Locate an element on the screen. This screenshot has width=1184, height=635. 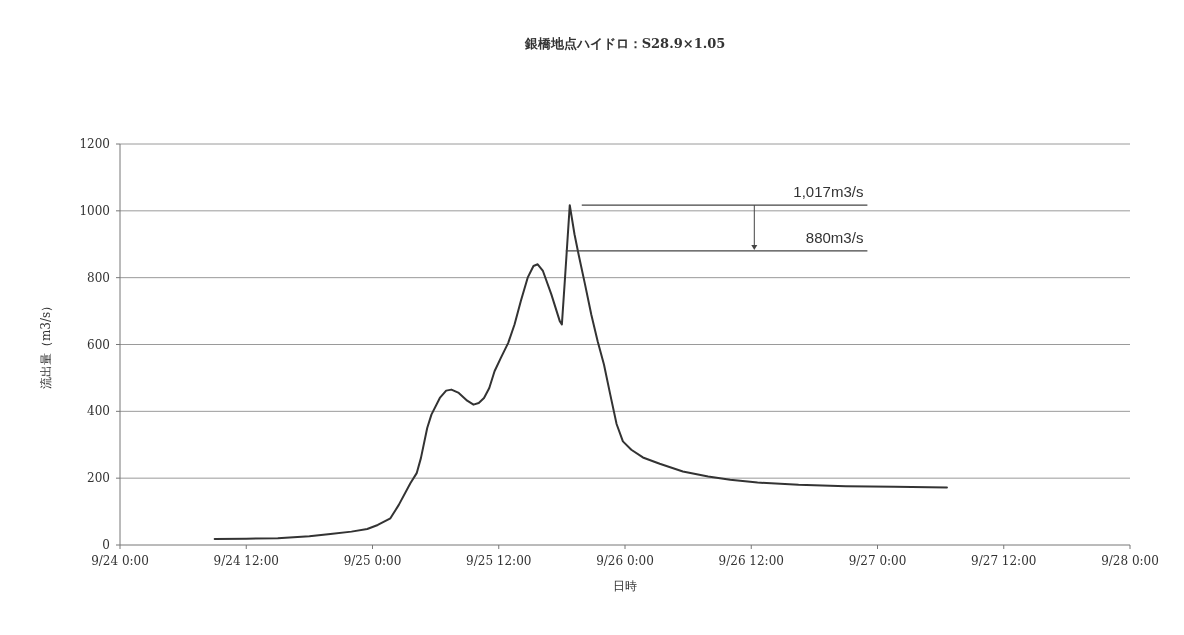
y-tick-label: 0 is located at coordinates (106, 545).